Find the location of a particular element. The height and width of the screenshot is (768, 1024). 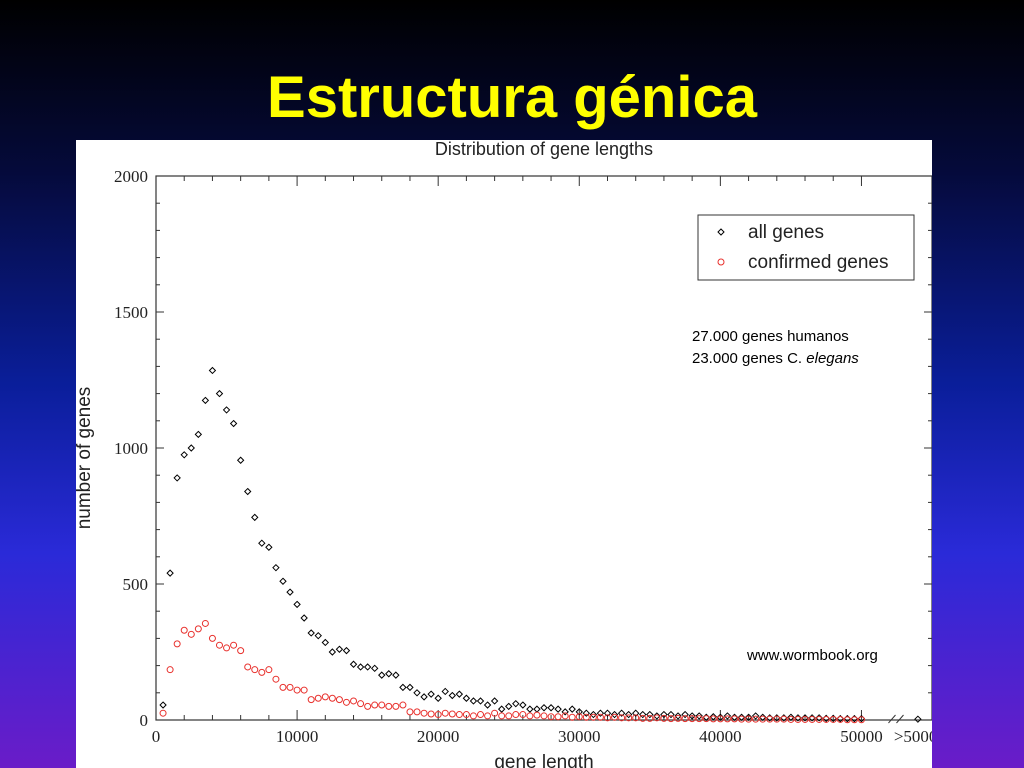

x-tick-label: 30000 is located at coordinates (579, 736).